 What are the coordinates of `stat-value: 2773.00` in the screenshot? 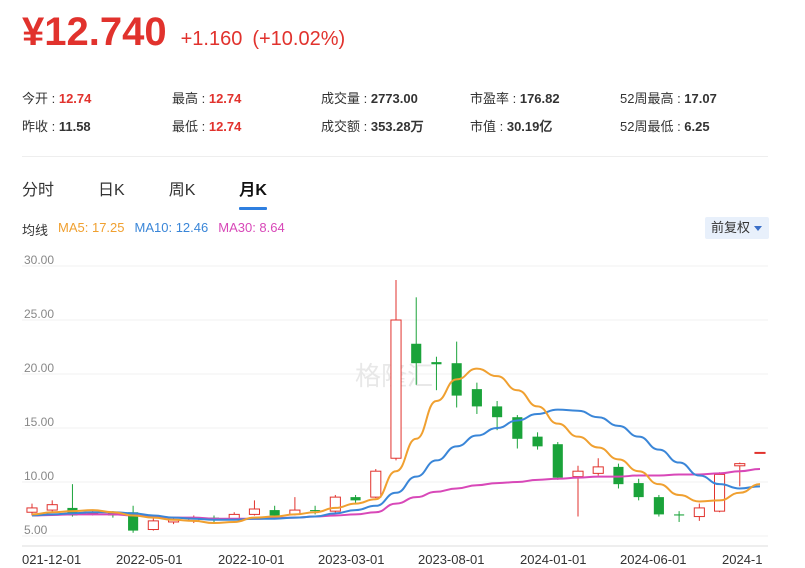 It's located at (394, 98).